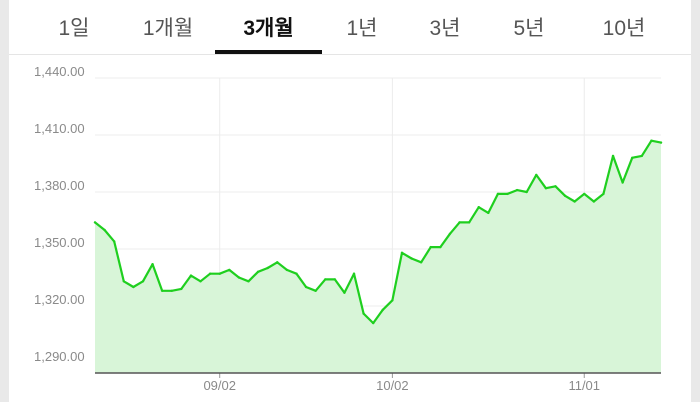 The image size is (700, 402). What do you see at coordinates (392, 385) in the screenshot?
I see `x-tick-label: 10/02` at bounding box center [392, 385].